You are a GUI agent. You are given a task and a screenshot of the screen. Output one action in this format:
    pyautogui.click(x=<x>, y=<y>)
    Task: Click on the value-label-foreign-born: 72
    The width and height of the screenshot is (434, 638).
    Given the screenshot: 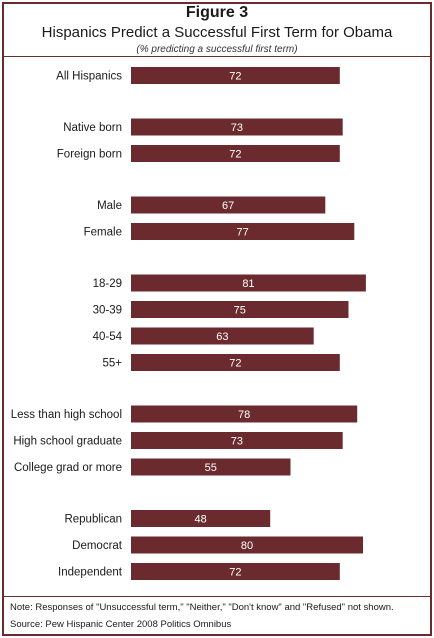 What is the action you would take?
    pyautogui.click(x=235, y=155)
    